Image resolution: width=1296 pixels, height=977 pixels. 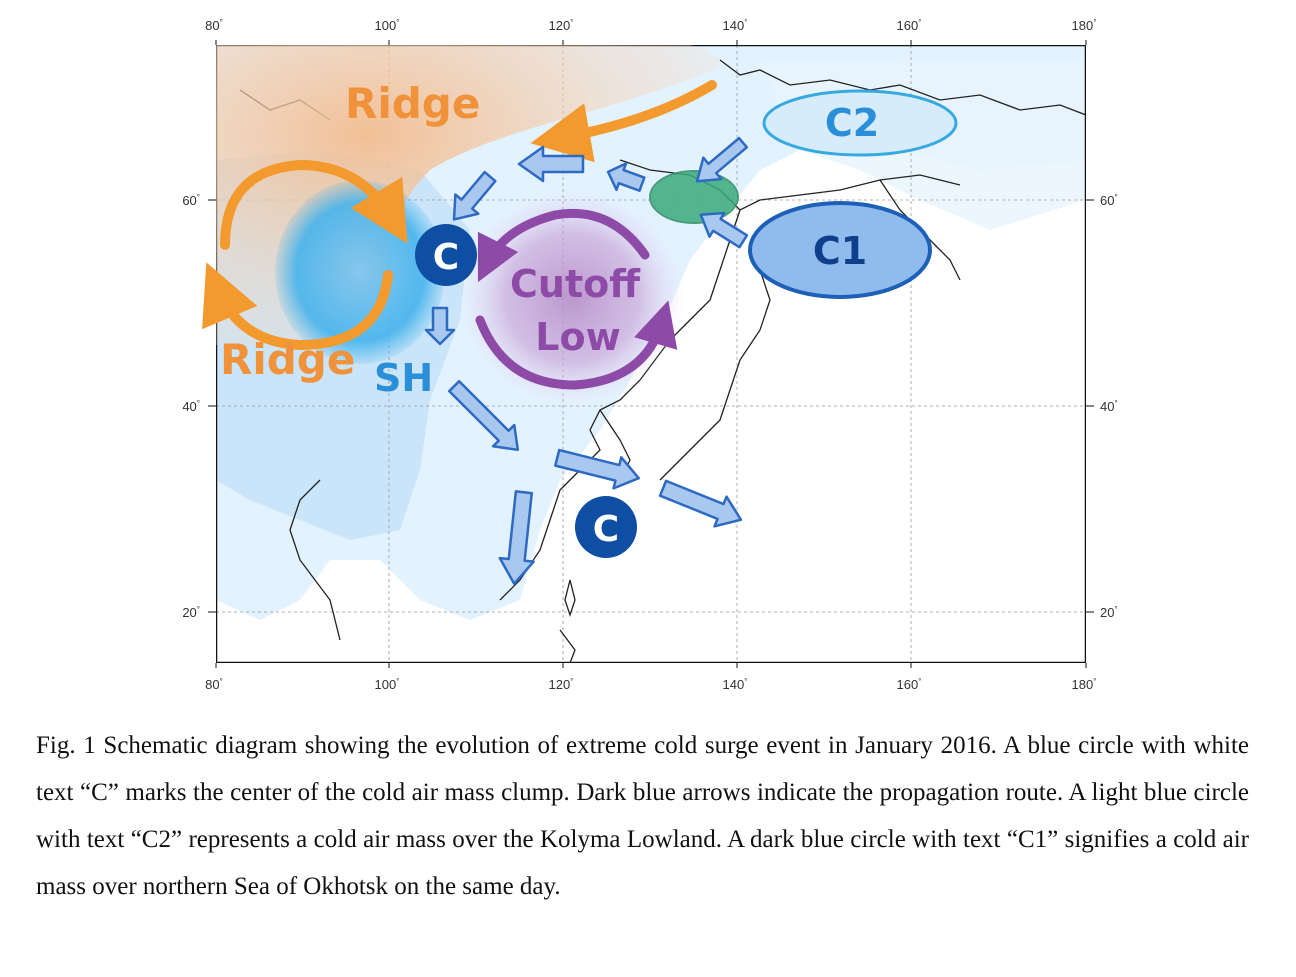 What do you see at coordinates (1109, 612) in the screenshot?
I see `lat-label-right-20: 20°` at bounding box center [1109, 612].